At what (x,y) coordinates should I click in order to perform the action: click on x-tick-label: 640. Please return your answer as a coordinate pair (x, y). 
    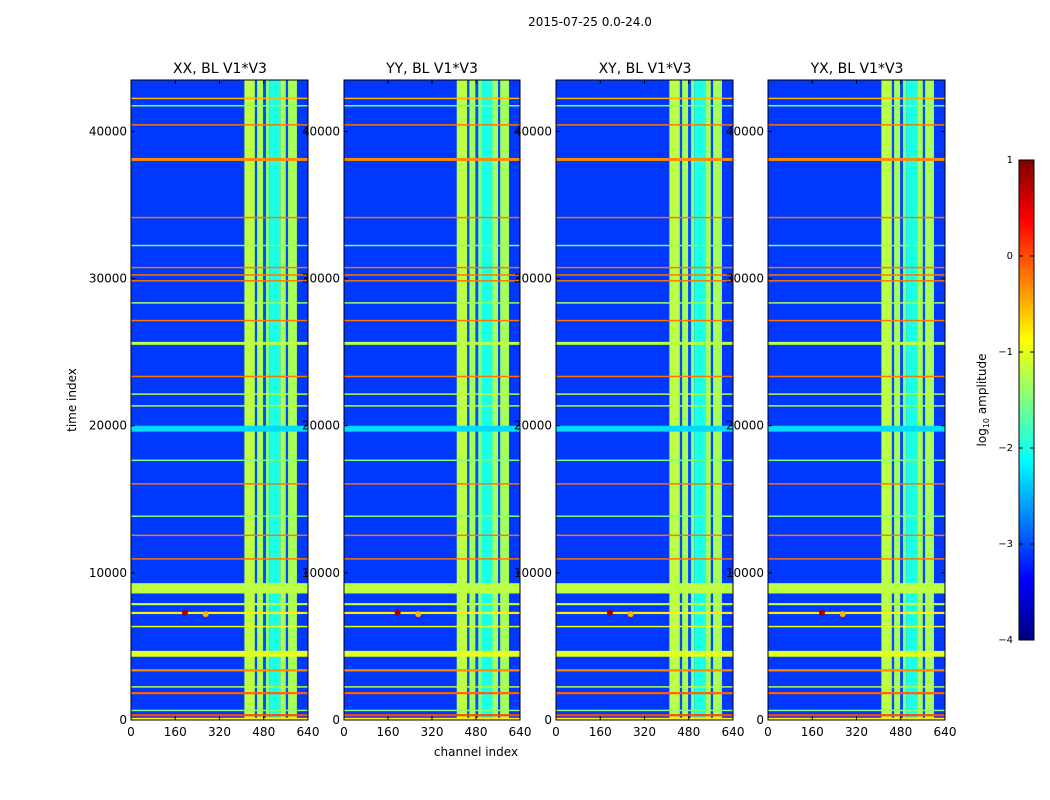
    Looking at the image, I should click on (945, 732).